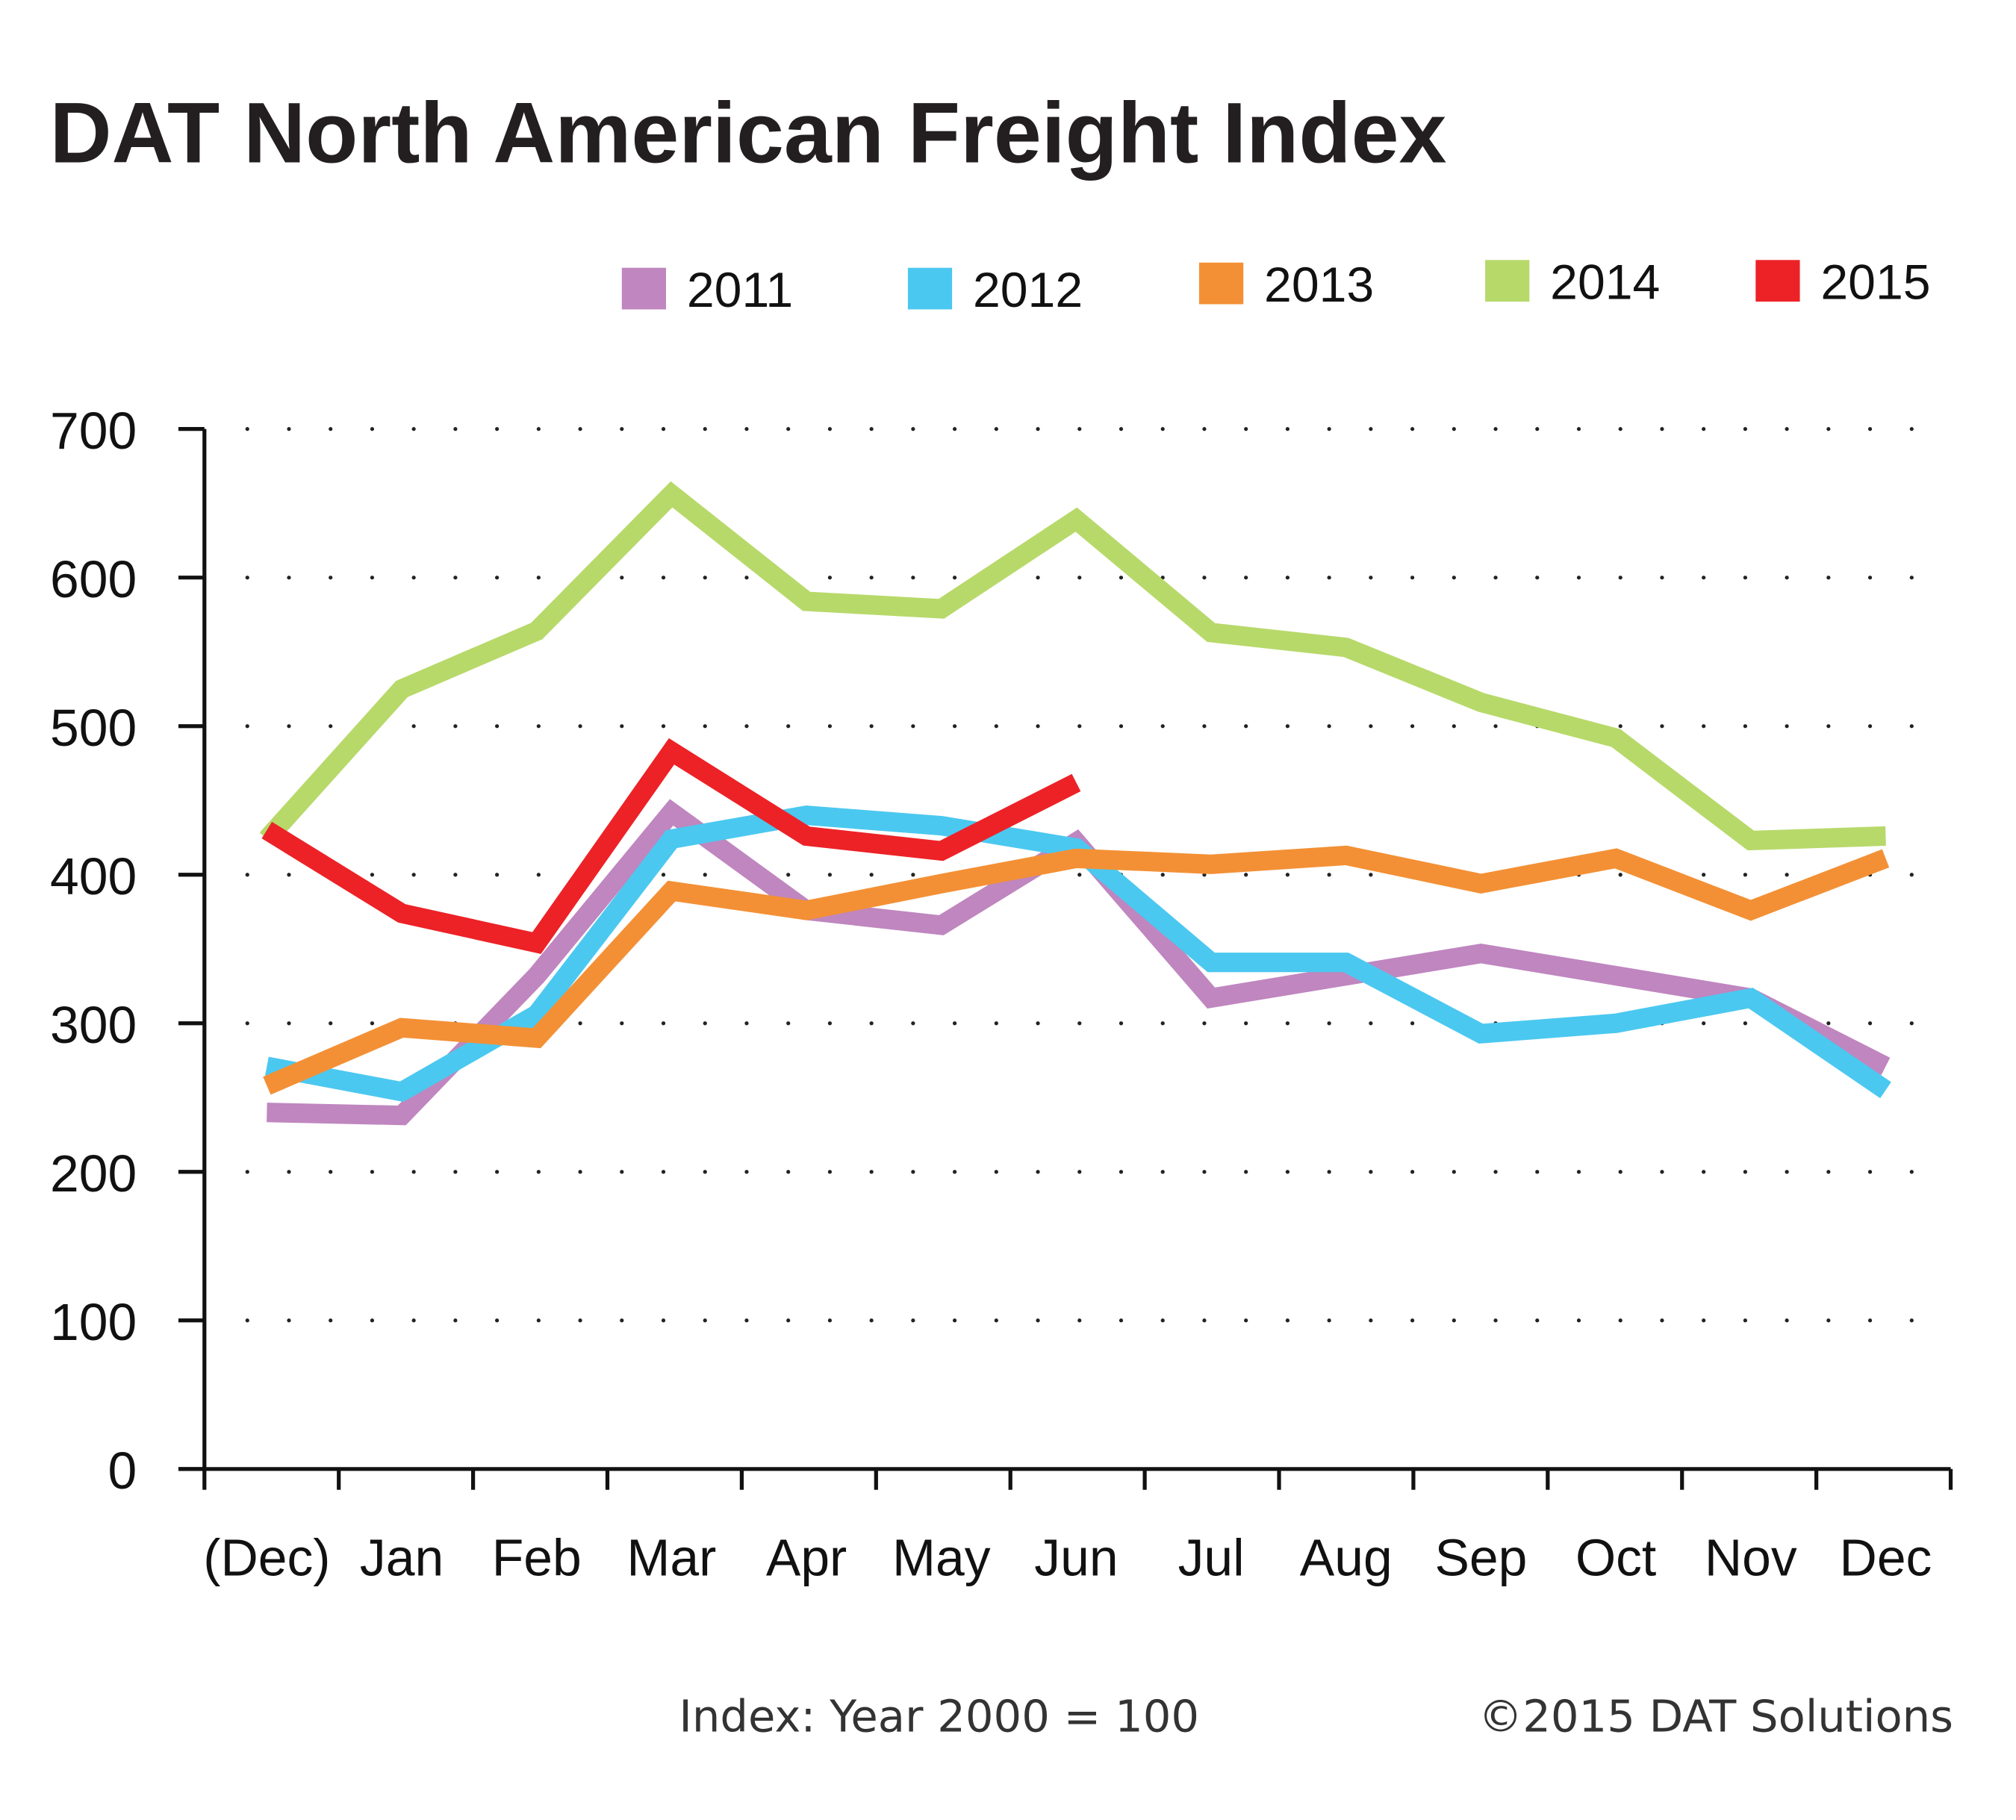 The image size is (2016, 1820). I want to click on copyright: ©2015 DAT Solutions, so click(1715, 1716).